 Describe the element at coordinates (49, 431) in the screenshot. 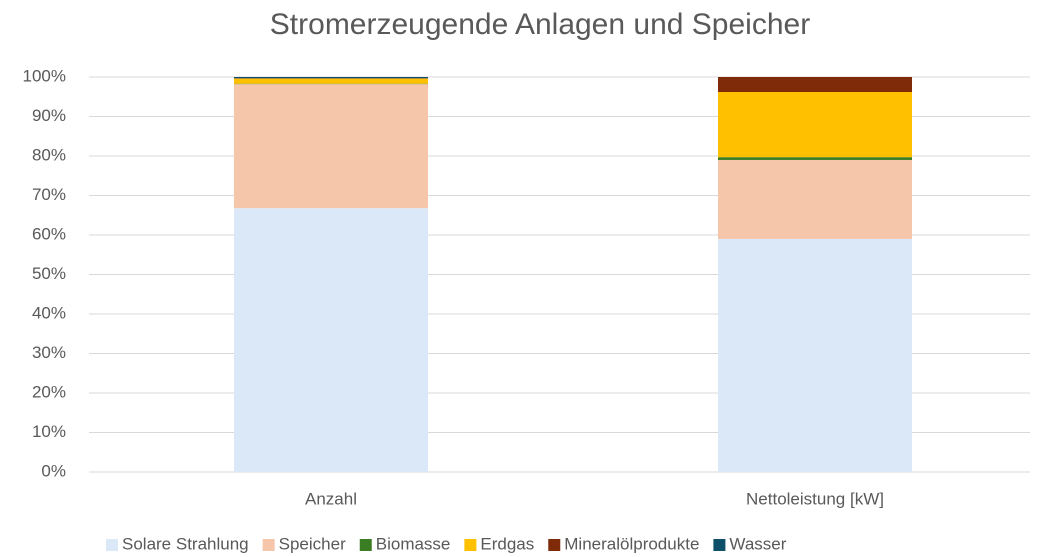

I see `y-tick-label: 10%` at that location.